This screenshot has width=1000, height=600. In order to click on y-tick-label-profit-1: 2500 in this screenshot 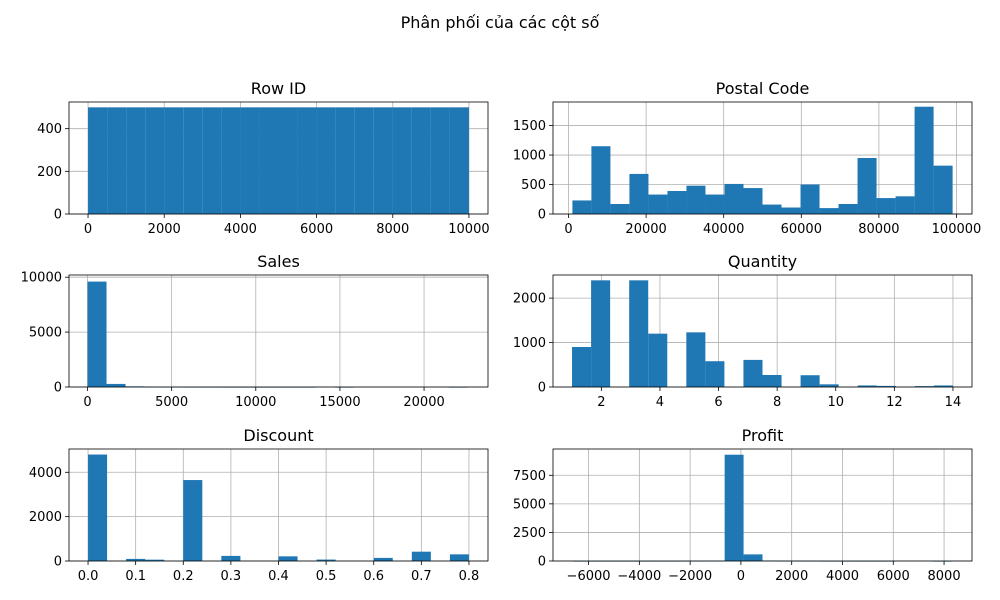, I will do `click(529, 533)`.